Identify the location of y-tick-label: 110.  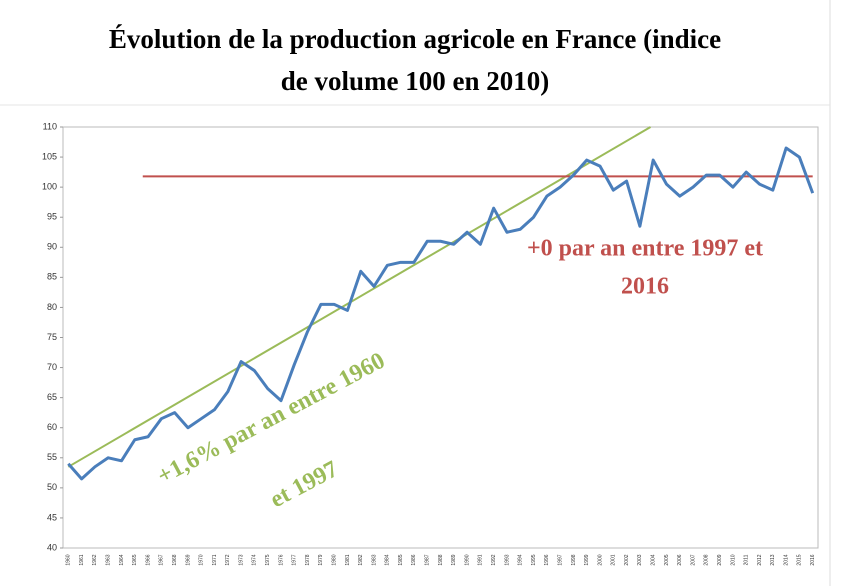
(50, 126).